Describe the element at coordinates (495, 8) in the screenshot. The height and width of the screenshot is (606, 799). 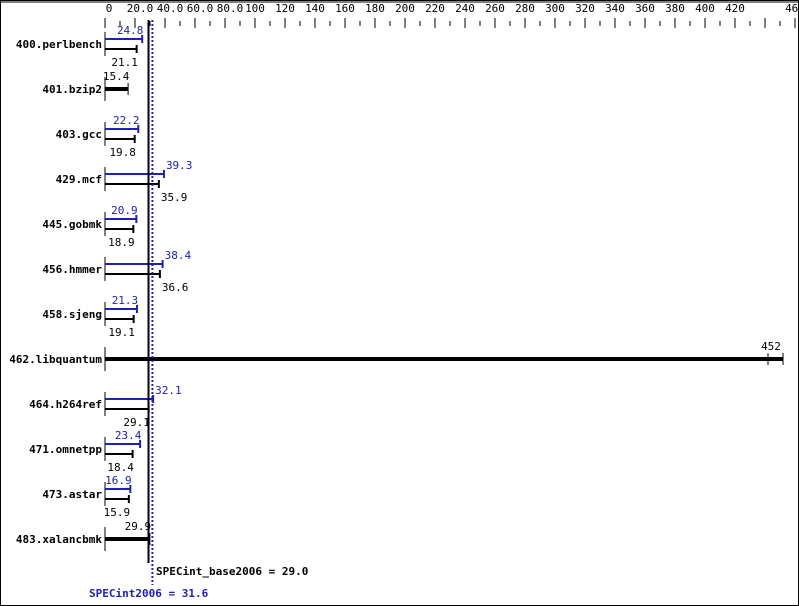
I see `tick-label: 260` at that location.